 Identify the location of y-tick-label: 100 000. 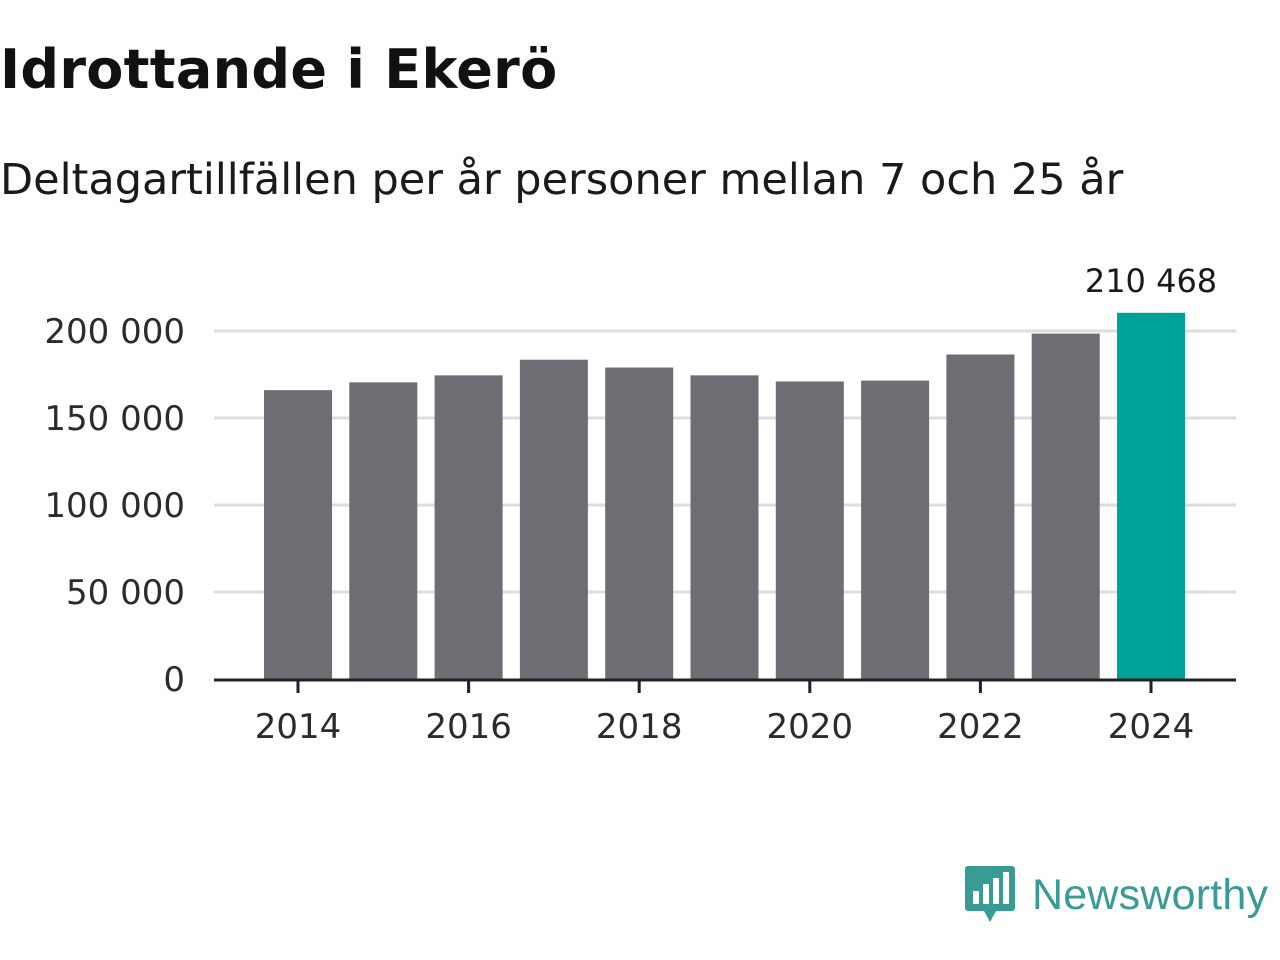
(114, 506).